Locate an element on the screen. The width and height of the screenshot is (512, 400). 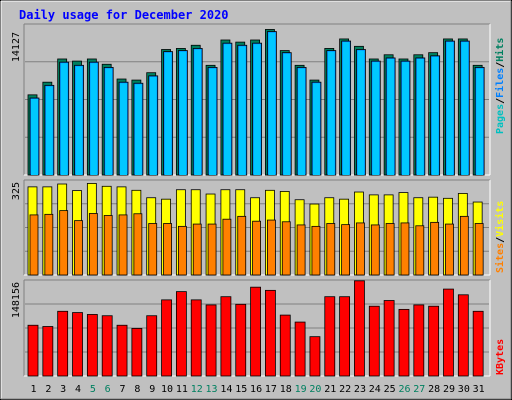
x-tick-label: 29 is located at coordinates (449, 389).